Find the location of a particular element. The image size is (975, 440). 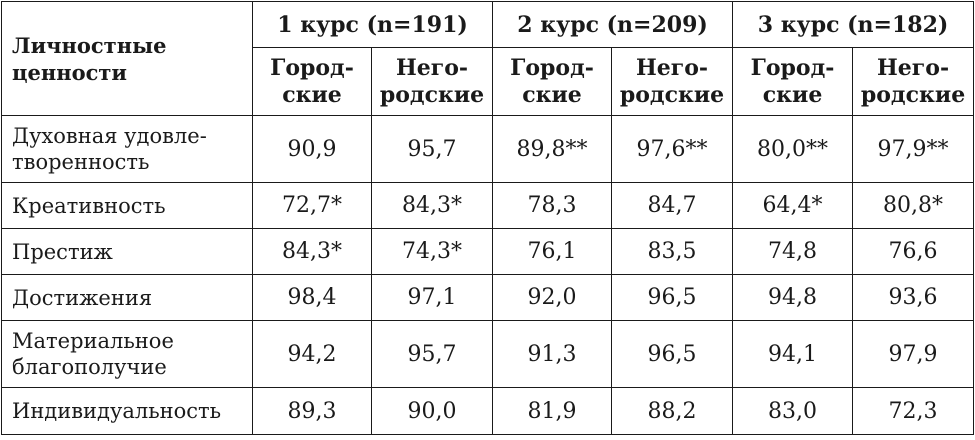

cell-value: 78,3 is located at coordinates (552, 205).